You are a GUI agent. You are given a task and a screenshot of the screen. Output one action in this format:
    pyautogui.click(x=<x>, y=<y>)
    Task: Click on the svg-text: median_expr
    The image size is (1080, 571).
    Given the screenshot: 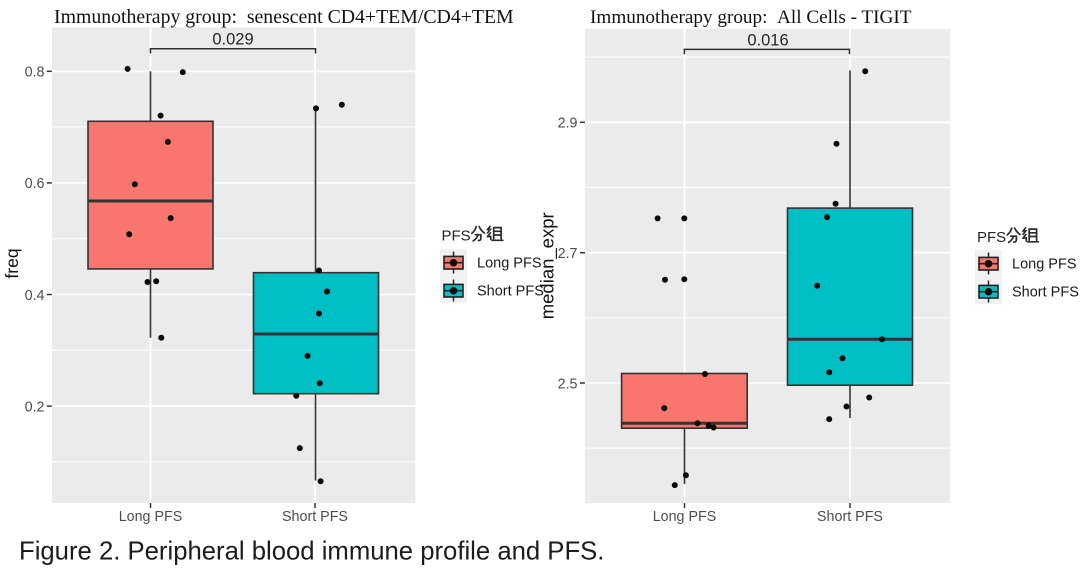 What is the action you would take?
    pyautogui.click(x=548, y=265)
    